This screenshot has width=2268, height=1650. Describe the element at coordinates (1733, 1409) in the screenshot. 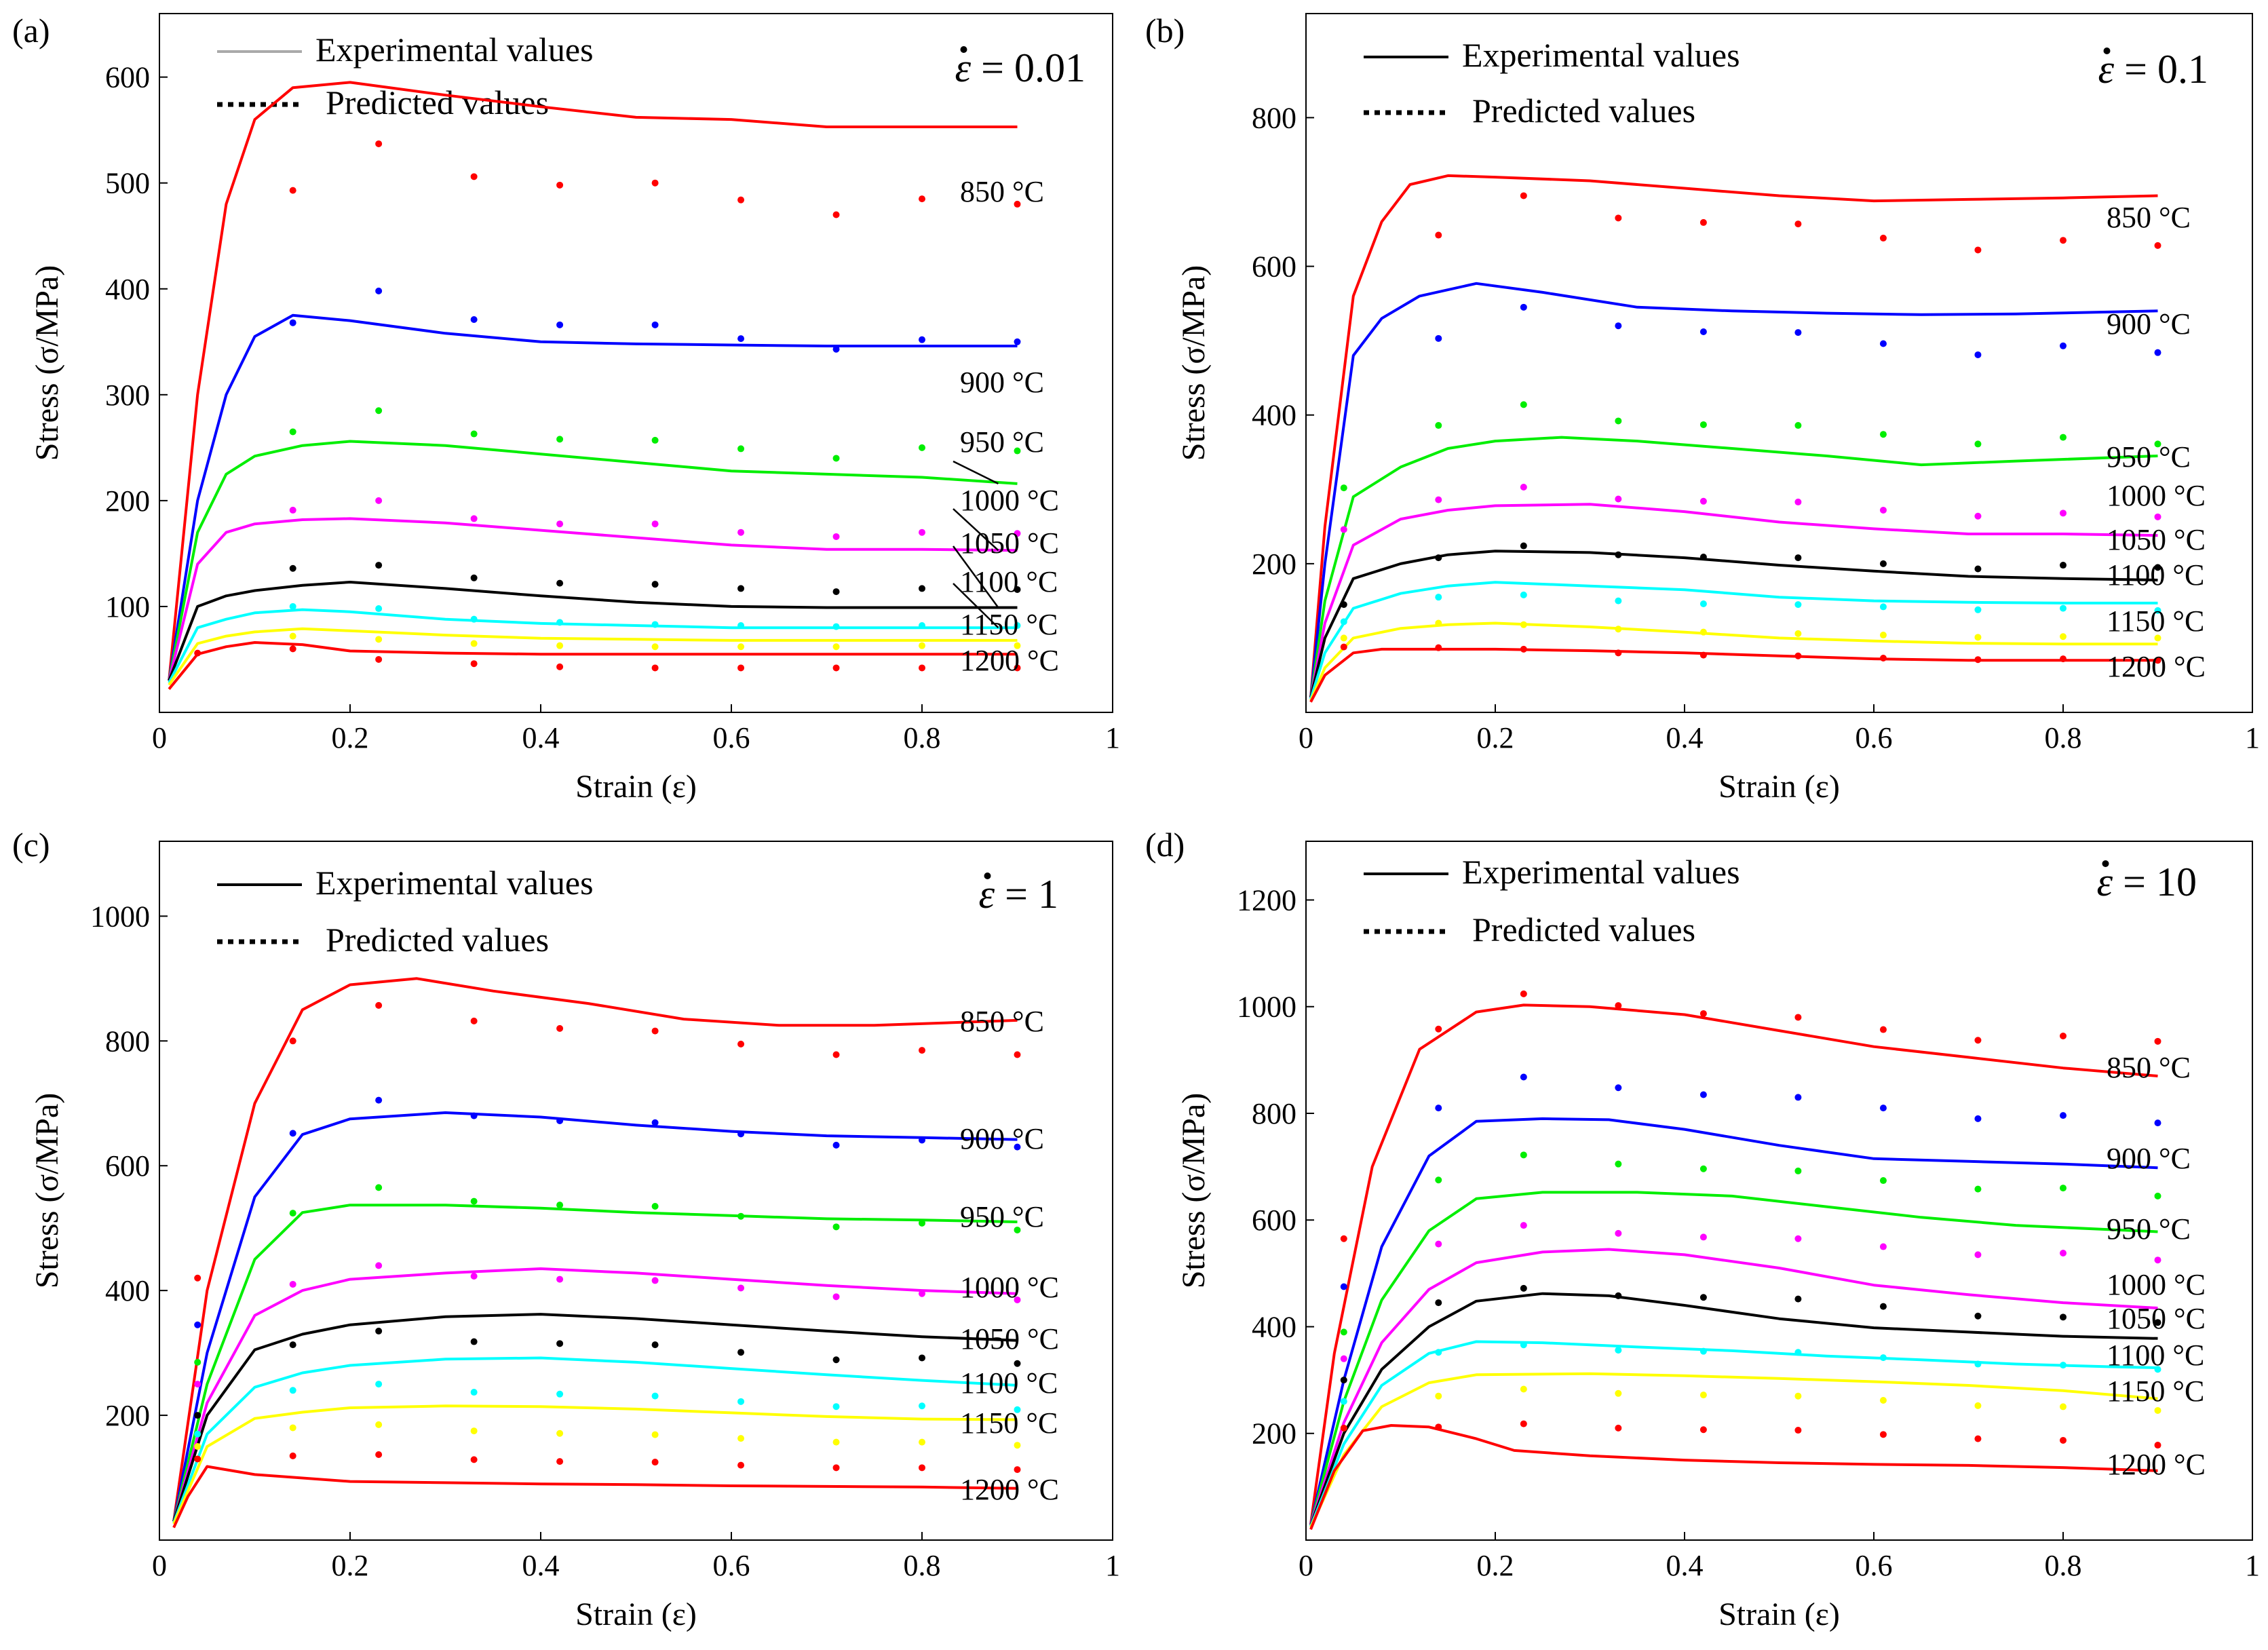

I see `series-1050-experimental-line` at that location.